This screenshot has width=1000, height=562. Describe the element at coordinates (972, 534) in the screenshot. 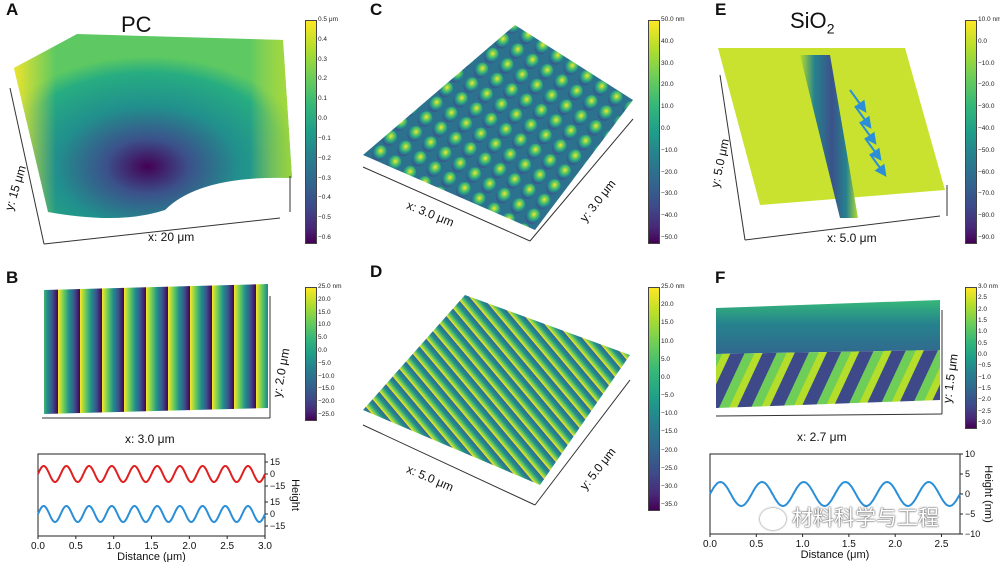

I see `y-tick-label: −10` at that location.